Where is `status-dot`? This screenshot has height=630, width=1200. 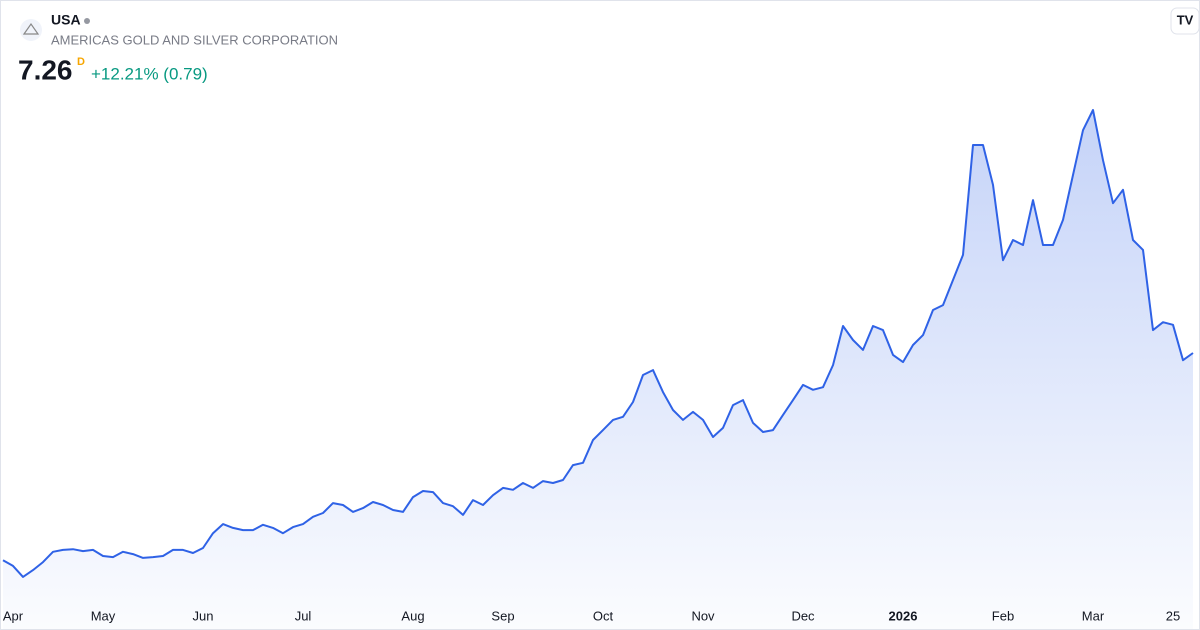
status-dot is located at coordinates (87, 21).